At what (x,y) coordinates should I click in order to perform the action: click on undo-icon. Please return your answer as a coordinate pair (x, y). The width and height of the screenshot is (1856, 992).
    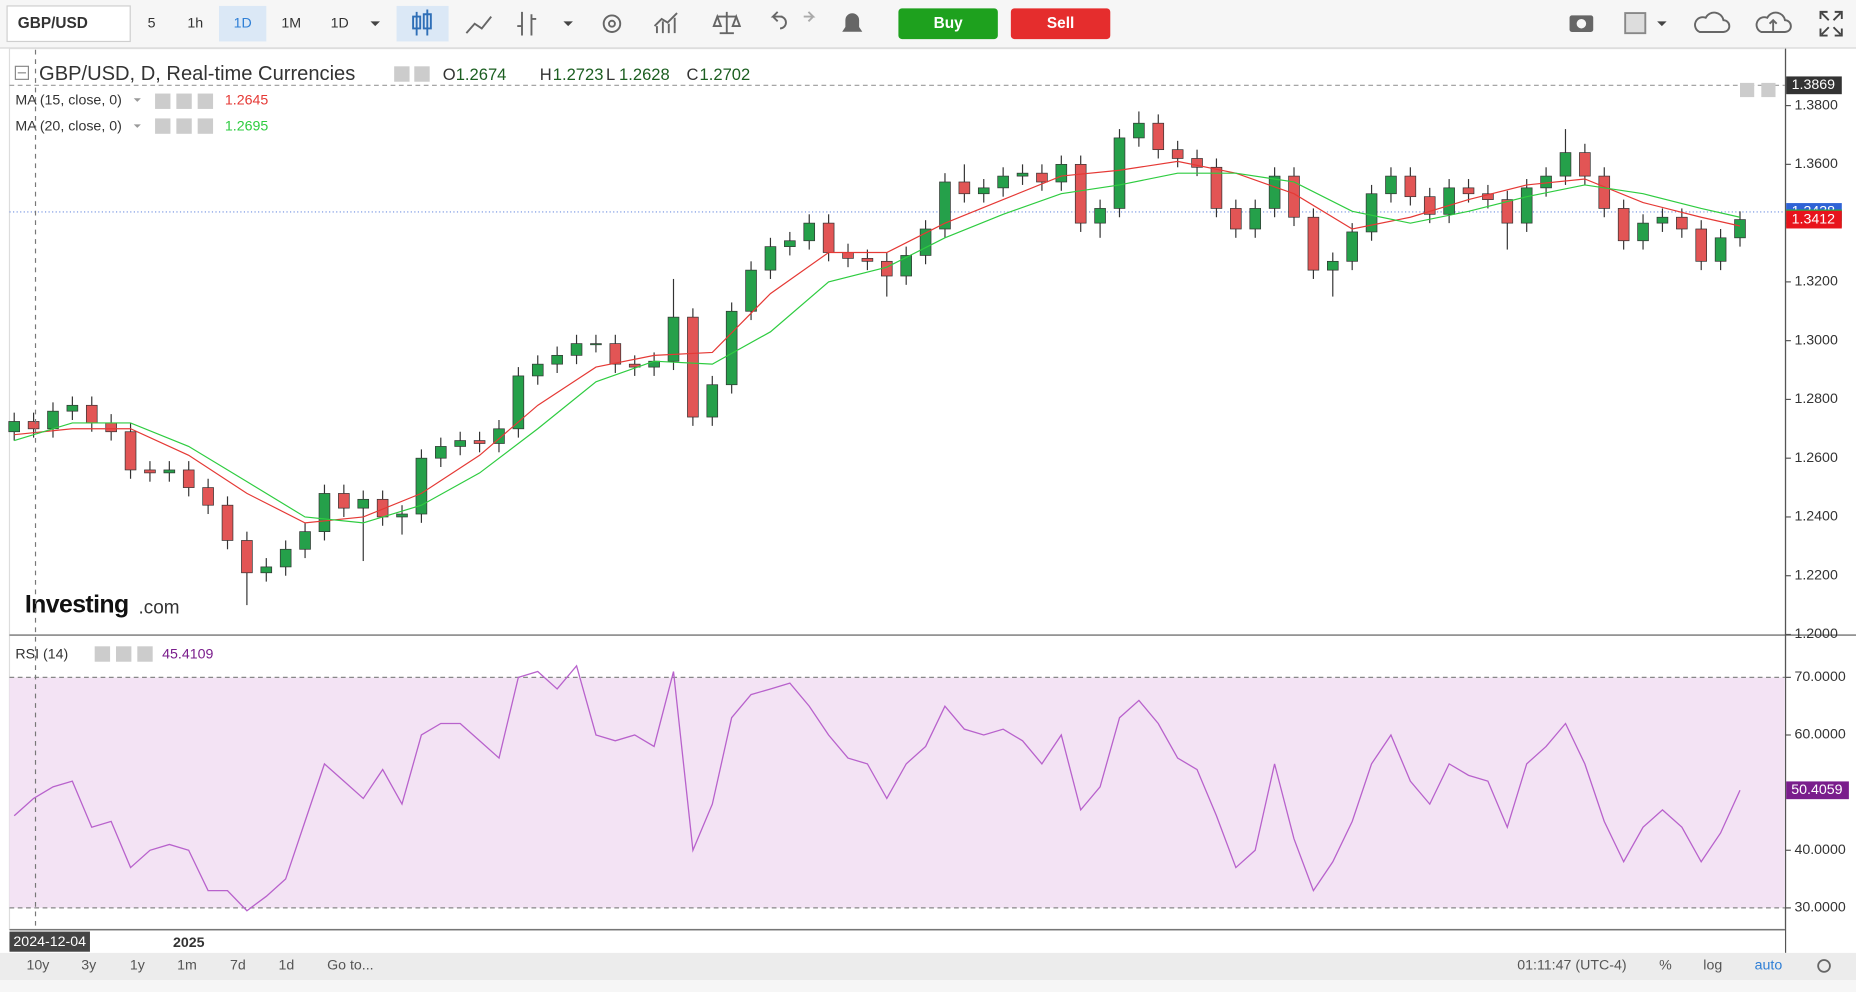
    Looking at the image, I should click on (778, 20).